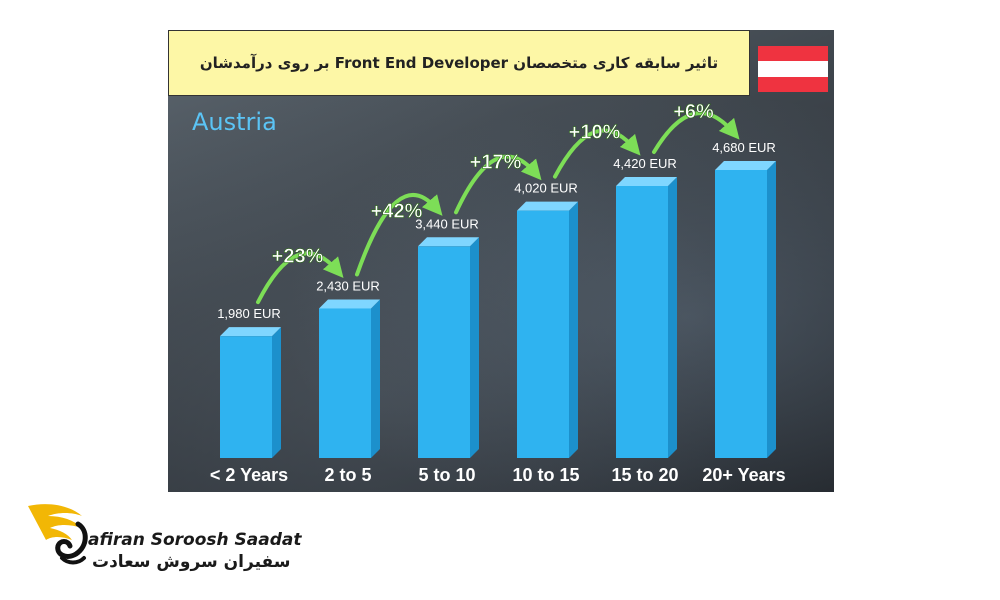  What do you see at coordinates (347, 475) in the screenshot?
I see `category-label: 2 to 5` at bounding box center [347, 475].